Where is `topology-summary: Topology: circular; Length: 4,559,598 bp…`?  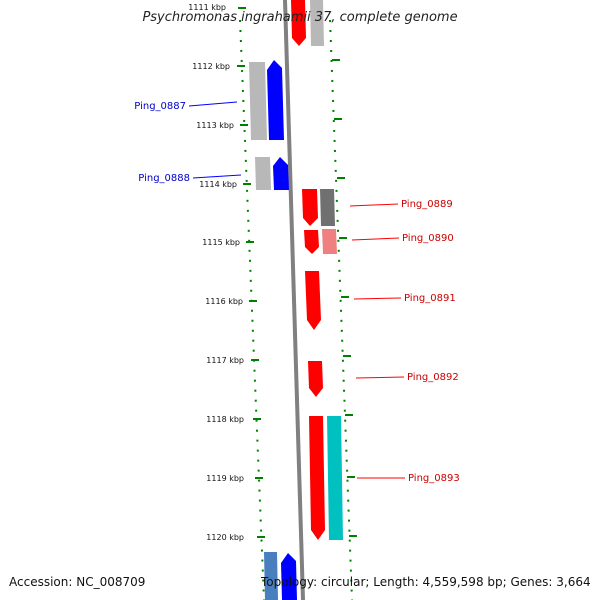 topology-summary: Topology: circular; Length: 4,559,598 bp… is located at coordinates (426, 582).